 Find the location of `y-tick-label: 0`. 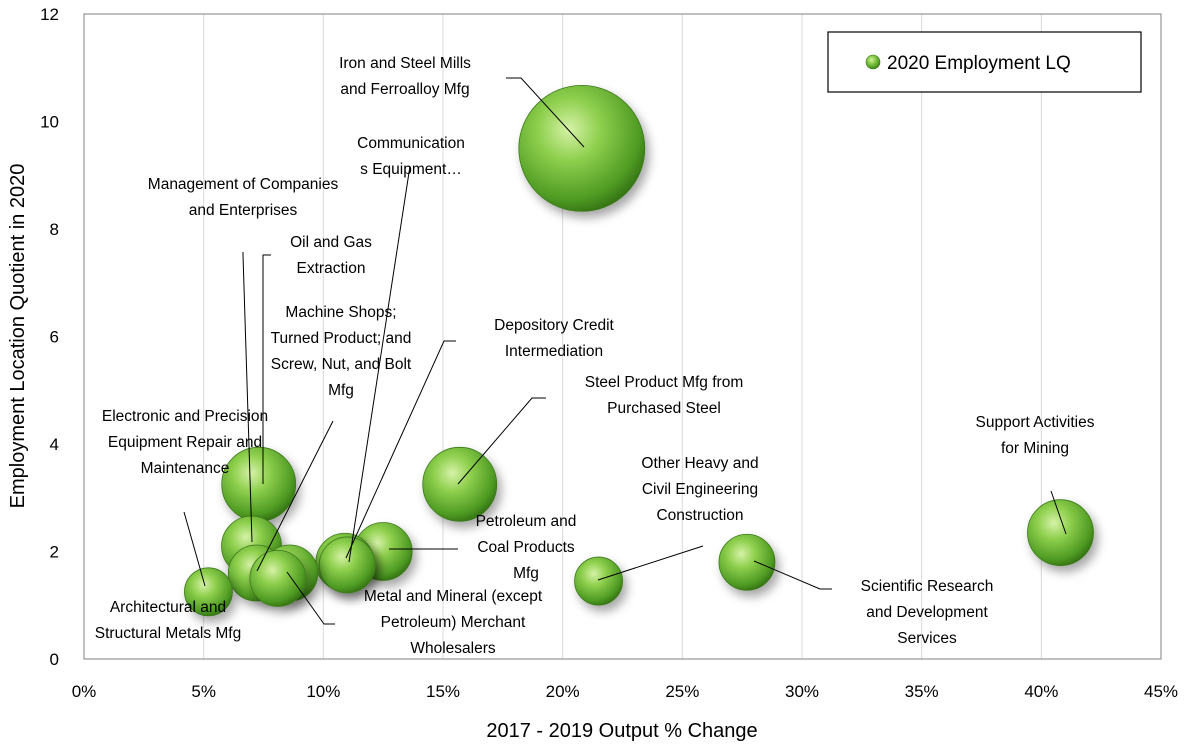

y-tick-label: 0 is located at coordinates (54, 659).